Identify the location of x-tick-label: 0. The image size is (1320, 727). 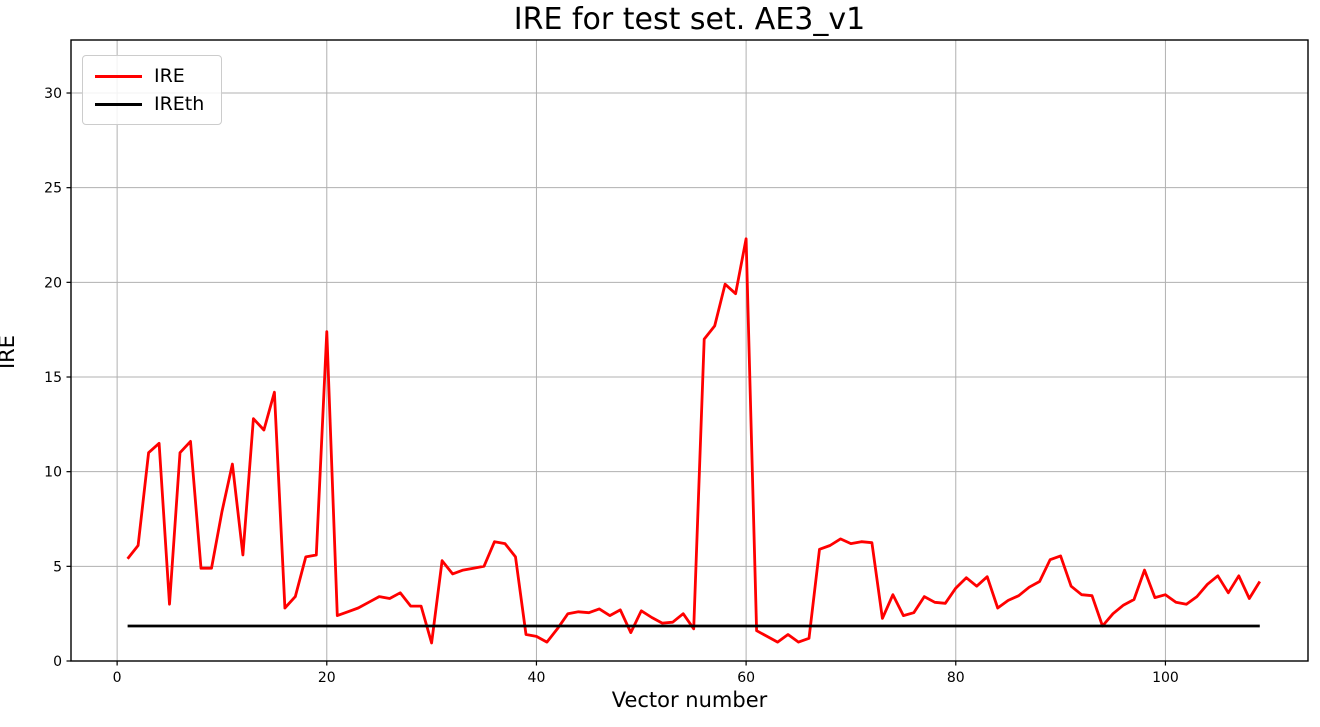
(117, 678).